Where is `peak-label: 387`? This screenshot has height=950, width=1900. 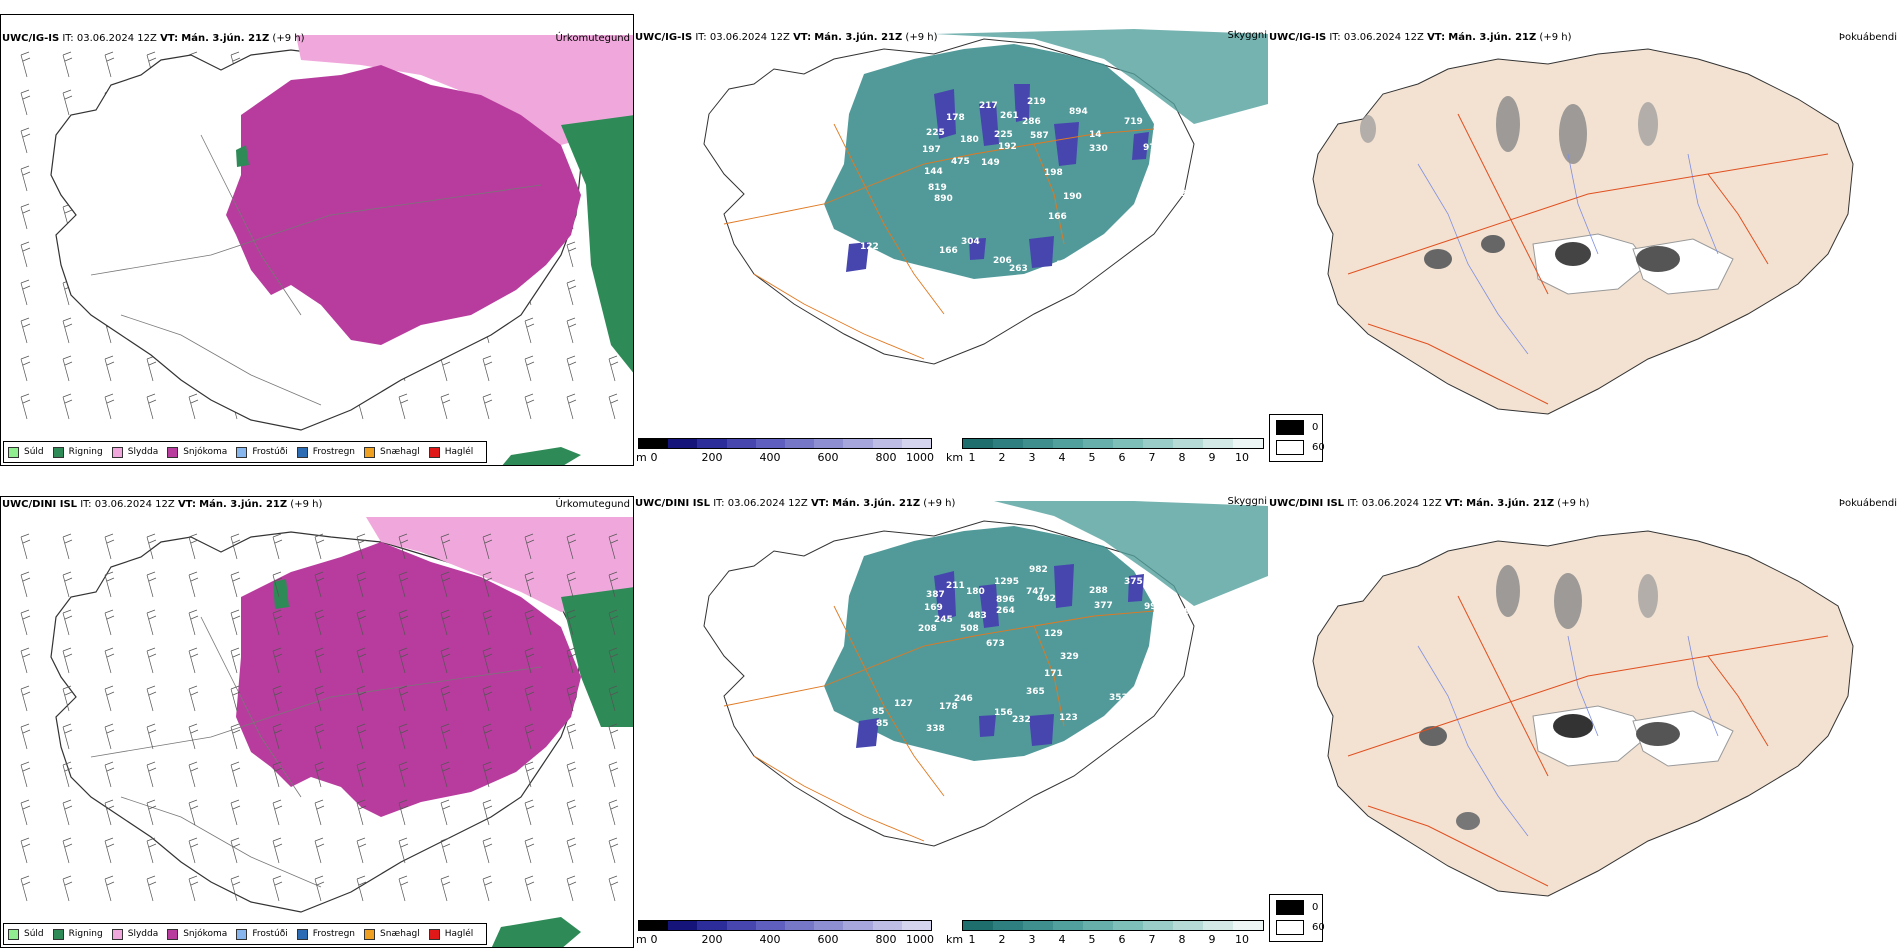 peak-label: 387 is located at coordinates (935, 595).